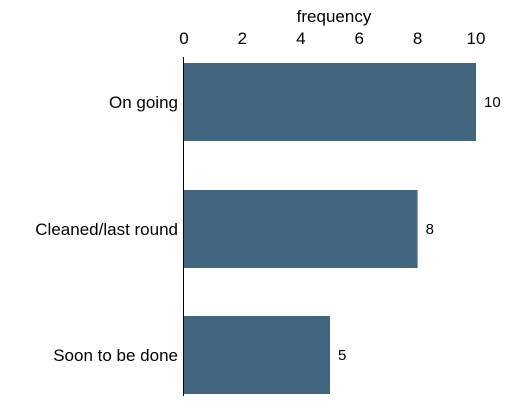 Image resolution: width=506 pixels, height=404 pixels. Describe the element at coordinates (417, 38) in the screenshot. I see `x-tick-label: 8` at that location.